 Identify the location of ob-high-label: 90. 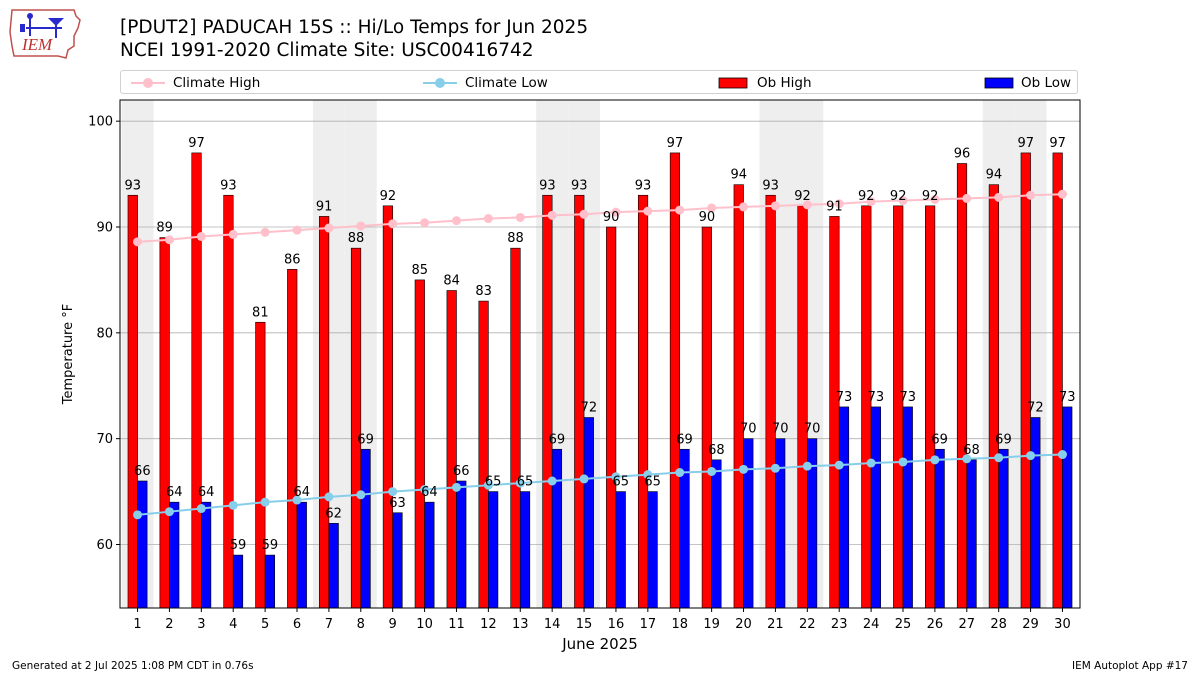
(611, 217).